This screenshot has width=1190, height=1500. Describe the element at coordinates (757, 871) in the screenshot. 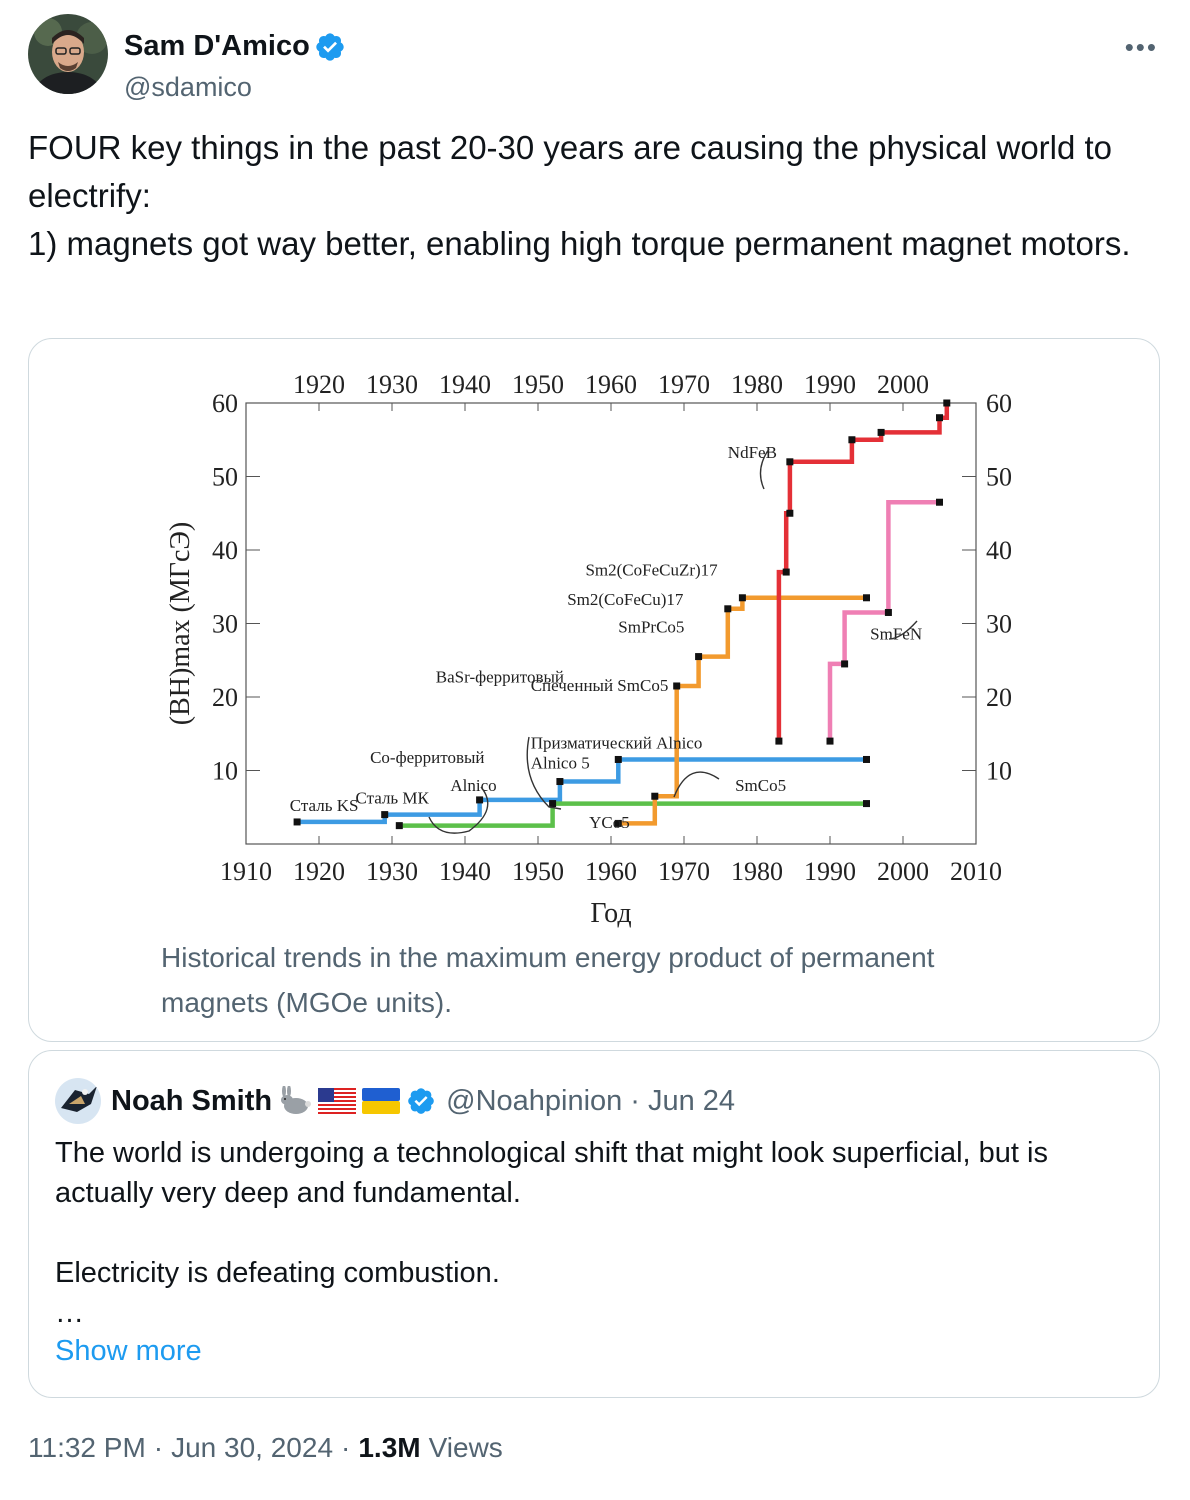

I see `x-tick-label-bottom: 1980` at that location.